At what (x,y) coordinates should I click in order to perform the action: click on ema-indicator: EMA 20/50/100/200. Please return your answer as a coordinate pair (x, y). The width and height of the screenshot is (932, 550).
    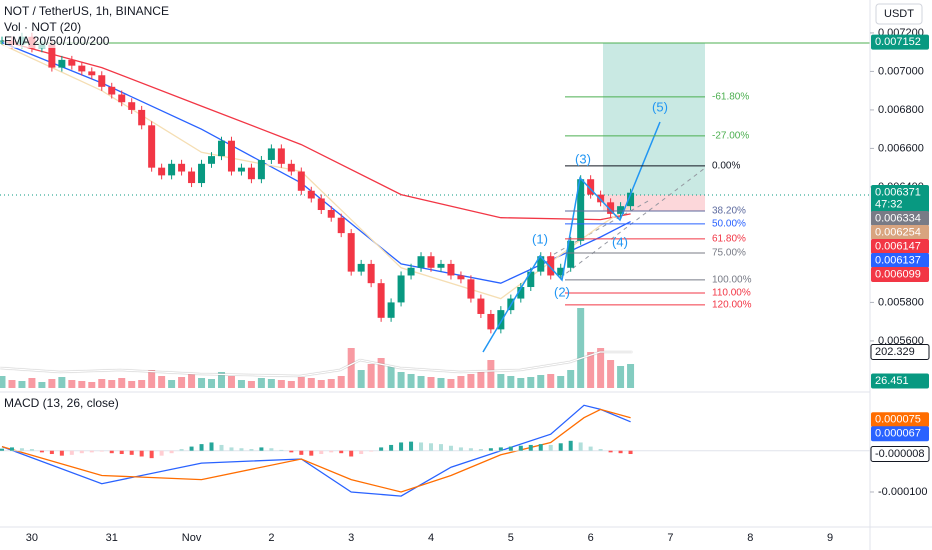
    Looking at the image, I should click on (57, 41).